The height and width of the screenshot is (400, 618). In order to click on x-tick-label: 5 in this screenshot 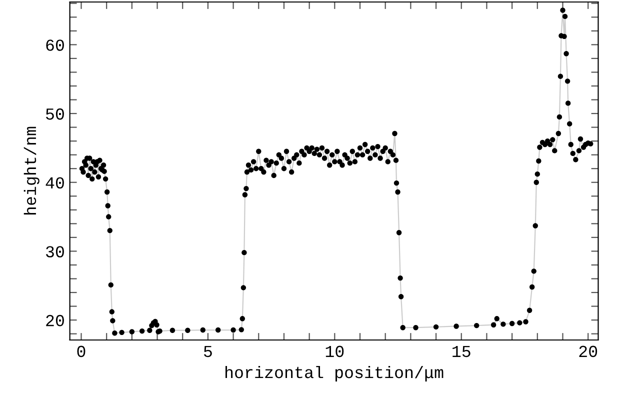, I will do `click(208, 352)`.